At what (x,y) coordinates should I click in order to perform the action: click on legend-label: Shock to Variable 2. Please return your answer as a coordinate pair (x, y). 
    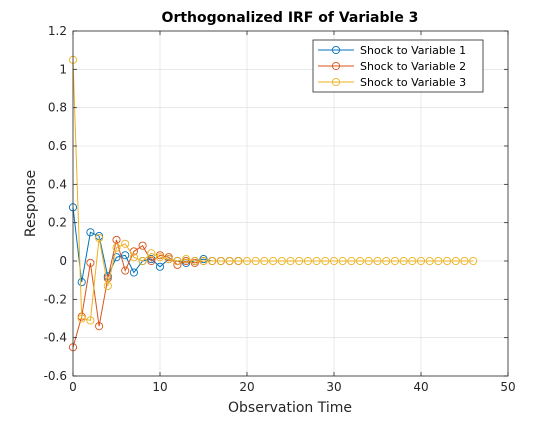
    Looking at the image, I should click on (413, 66).